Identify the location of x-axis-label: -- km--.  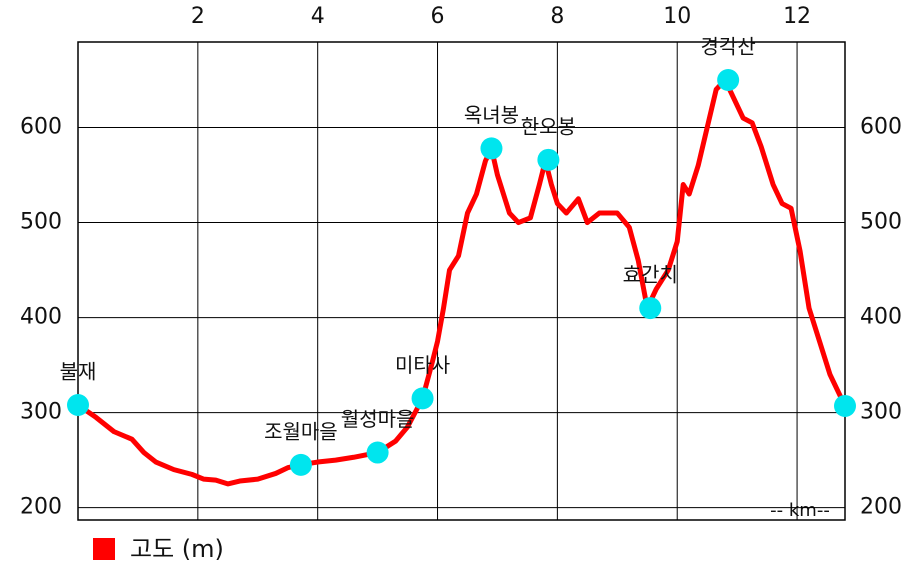
(800, 510).